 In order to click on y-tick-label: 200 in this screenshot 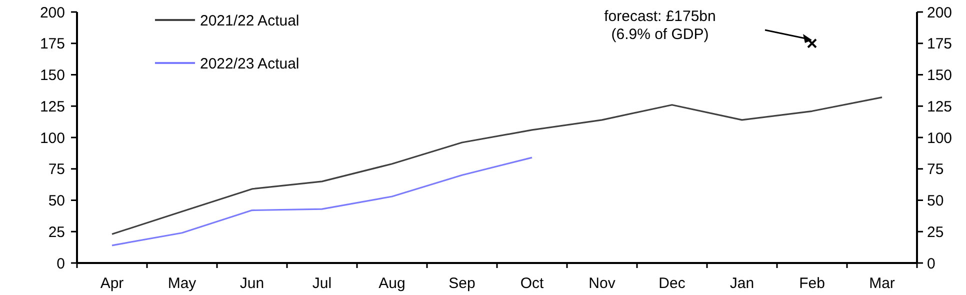, I will do `click(52, 13)`.